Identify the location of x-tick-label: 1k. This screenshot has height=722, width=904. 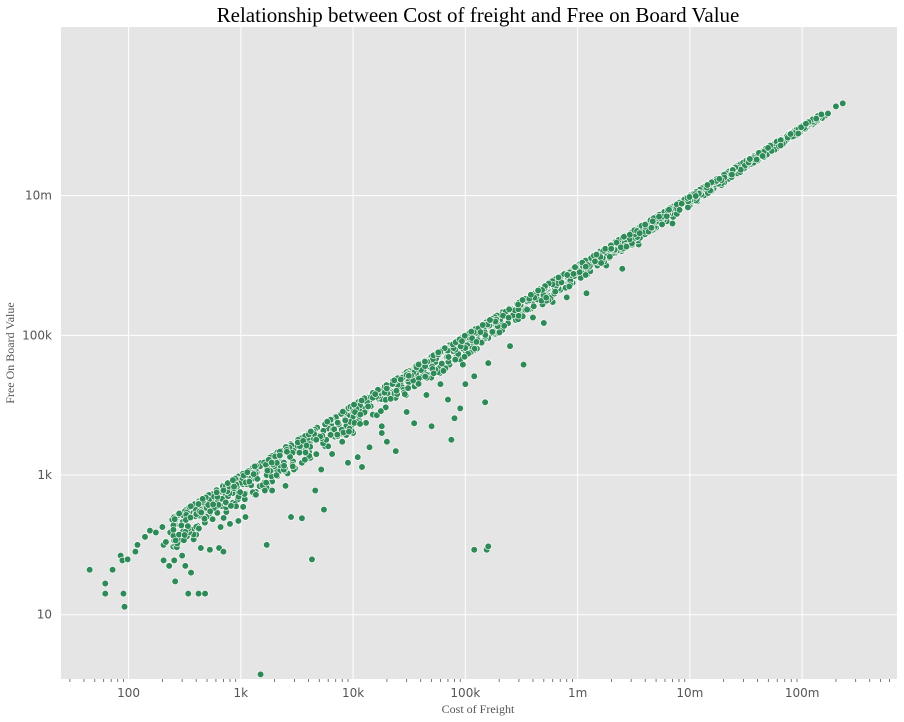
(241, 693).